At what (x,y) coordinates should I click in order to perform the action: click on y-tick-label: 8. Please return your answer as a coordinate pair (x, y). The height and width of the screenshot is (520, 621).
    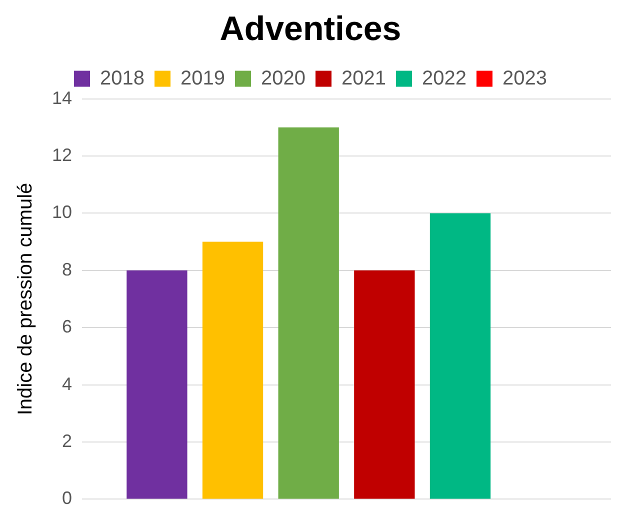
    Looking at the image, I should click on (67, 269).